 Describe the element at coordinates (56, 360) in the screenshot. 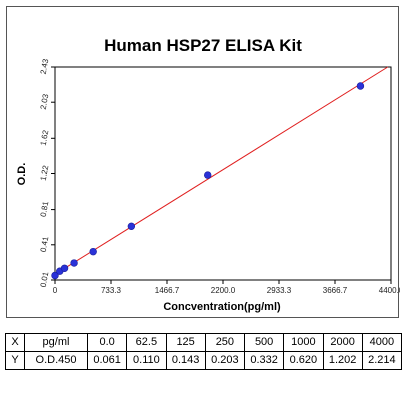

I see `unit-cell: O.D.450` at that location.